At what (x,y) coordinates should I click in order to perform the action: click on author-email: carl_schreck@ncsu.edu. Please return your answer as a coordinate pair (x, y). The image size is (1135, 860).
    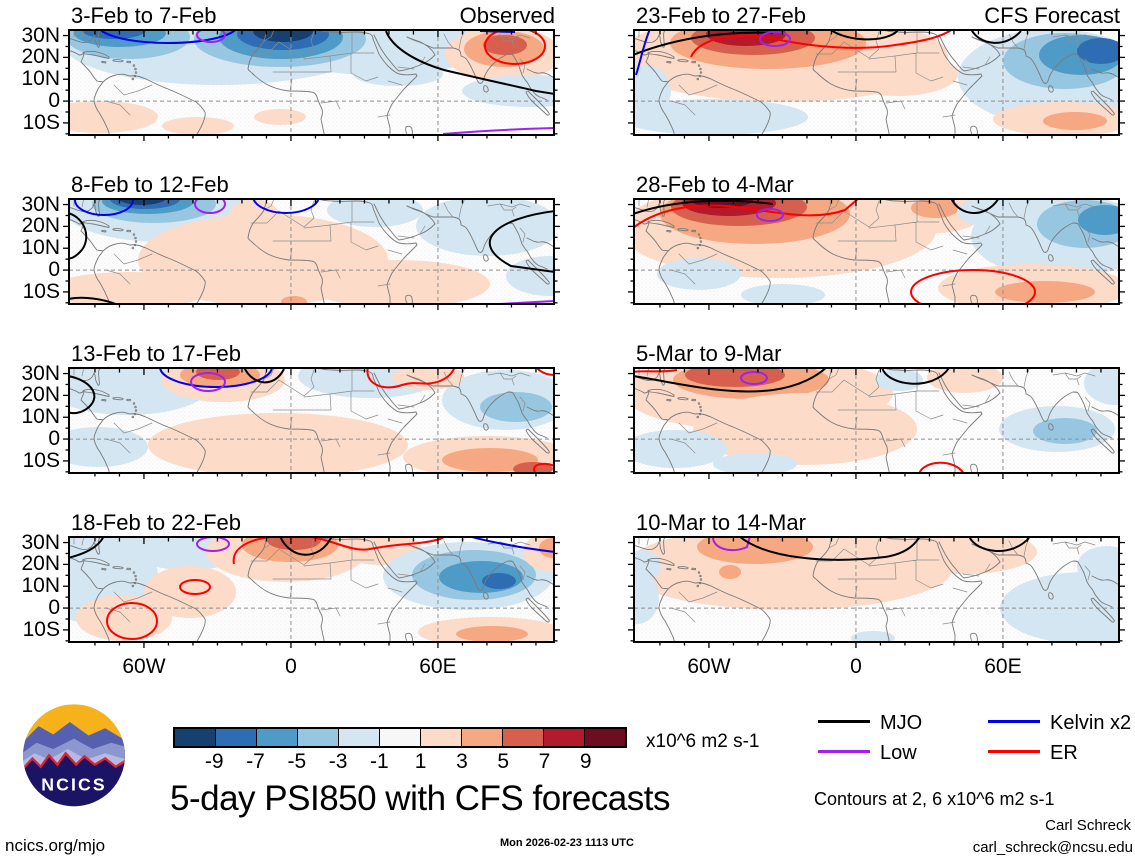
    Looking at the image, I should click on (1052, 847).